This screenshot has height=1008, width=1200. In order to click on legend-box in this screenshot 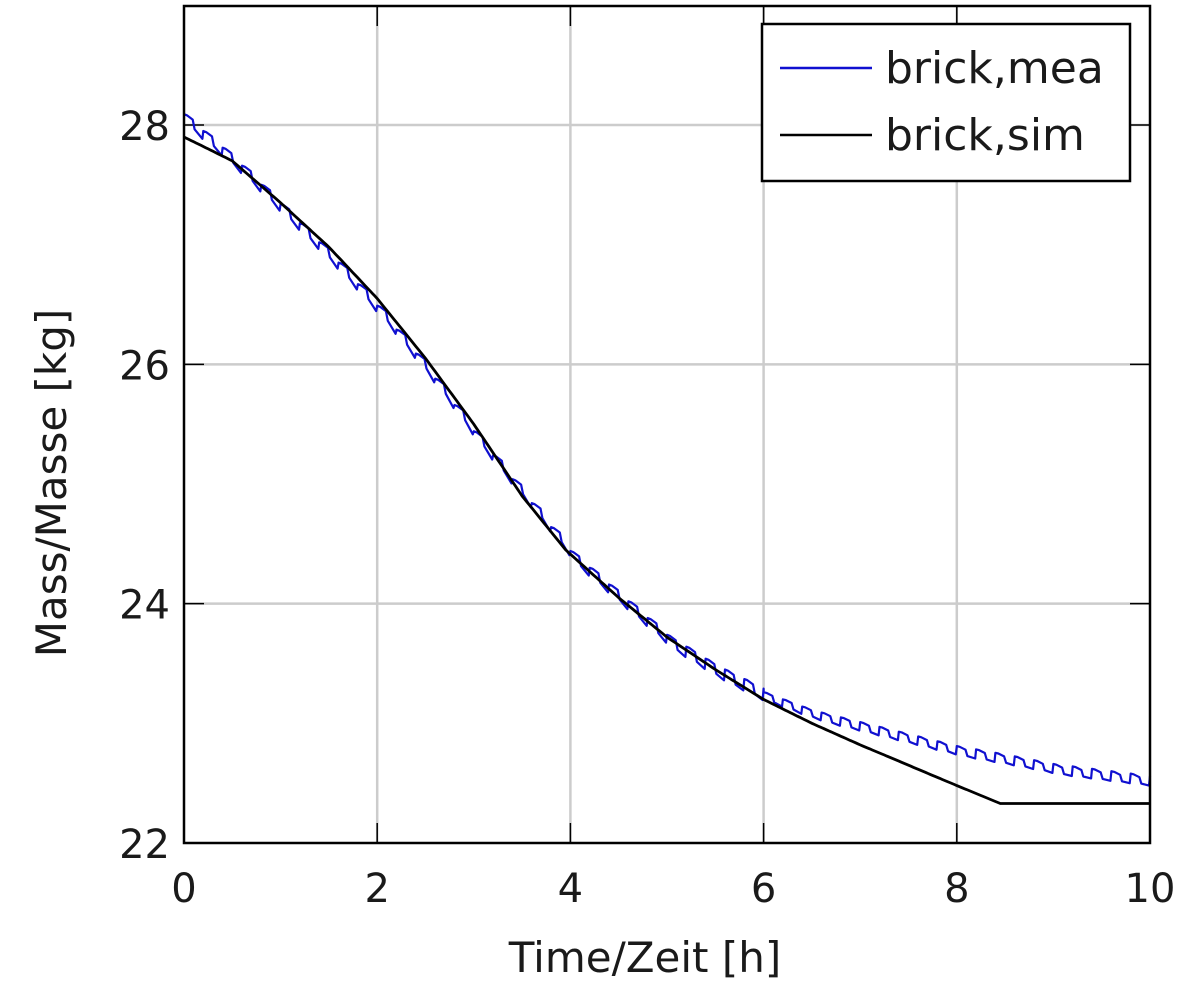, I will do `click(946, 102)`.